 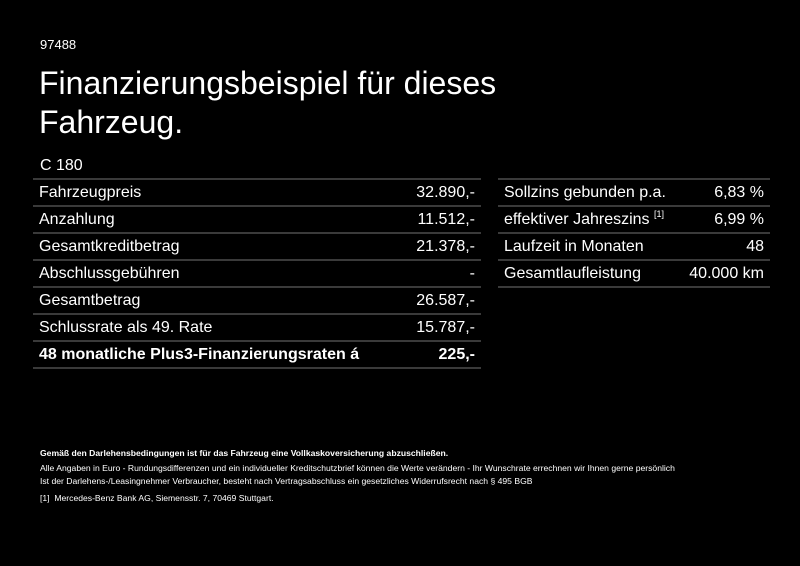 I want to click on table-row: Gesamtlaufleistung 40.000 km, so click(x=634, y=274).